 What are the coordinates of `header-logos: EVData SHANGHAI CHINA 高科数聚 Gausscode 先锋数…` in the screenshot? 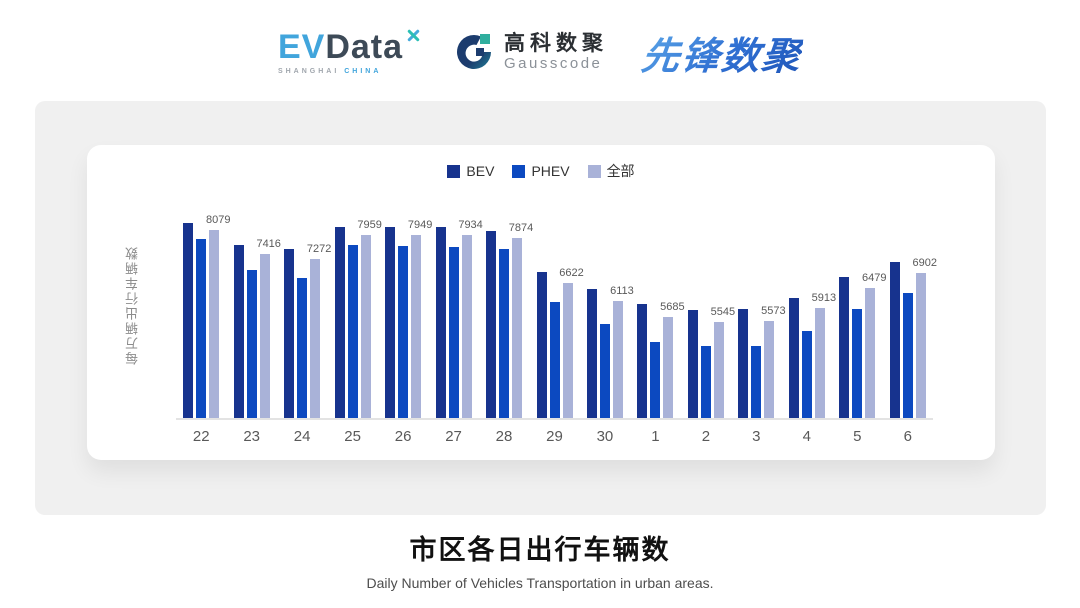 It's located at (540, 52).